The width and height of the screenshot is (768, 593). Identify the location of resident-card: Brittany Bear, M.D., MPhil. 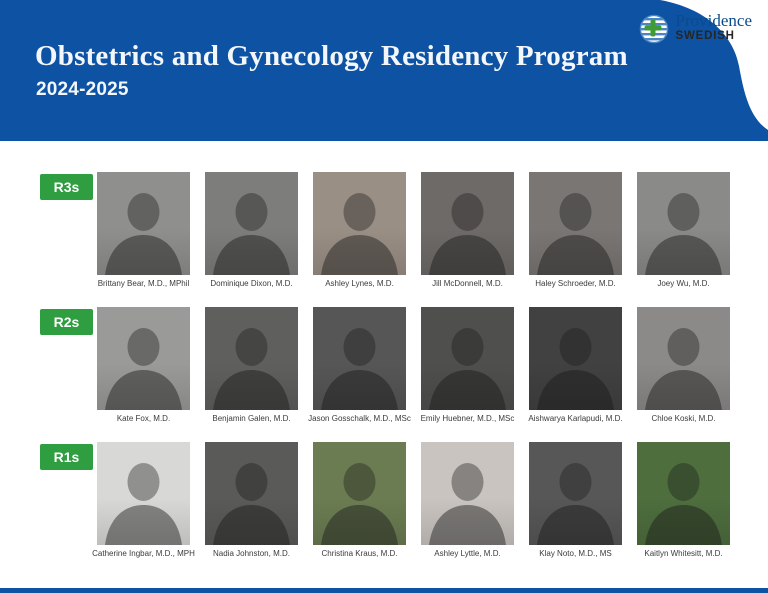
(143, 237).